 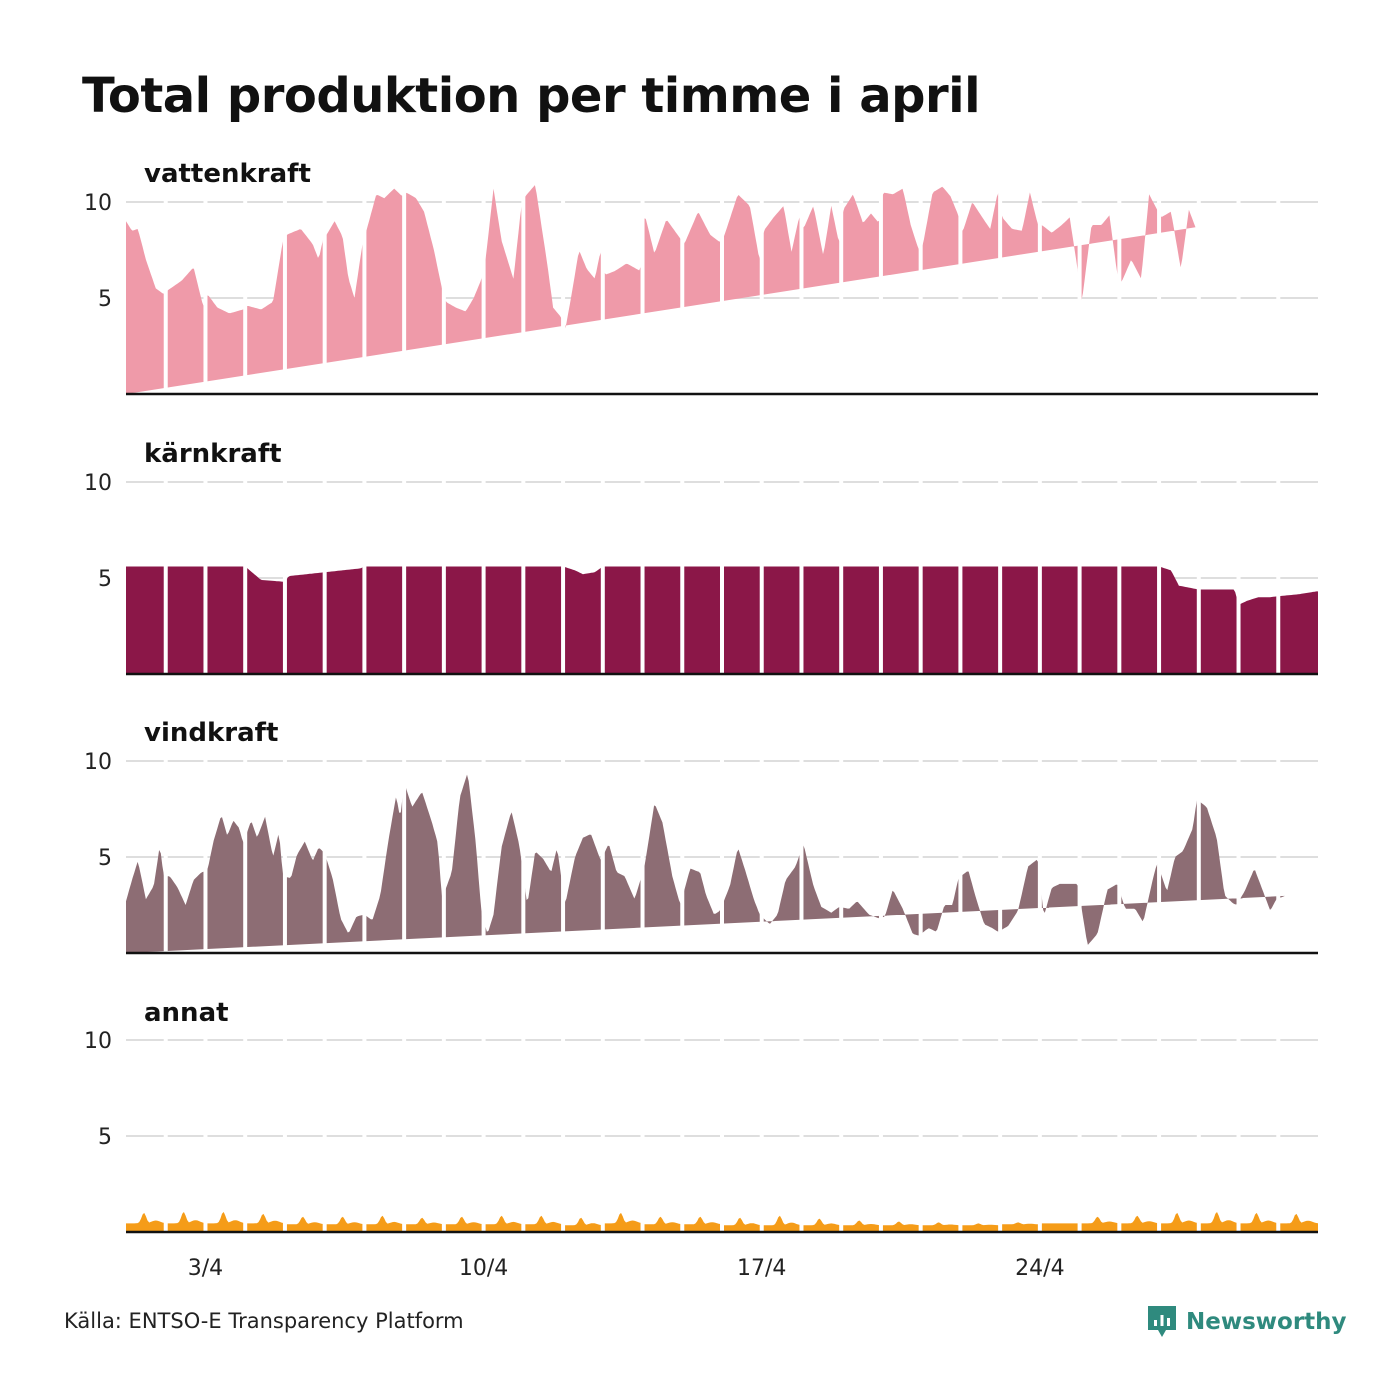 What do you see at coordinates (1162, 1321) in the screenshot?
I see `newsworthy-logo-icon` at bounding box center [1162, 1321].